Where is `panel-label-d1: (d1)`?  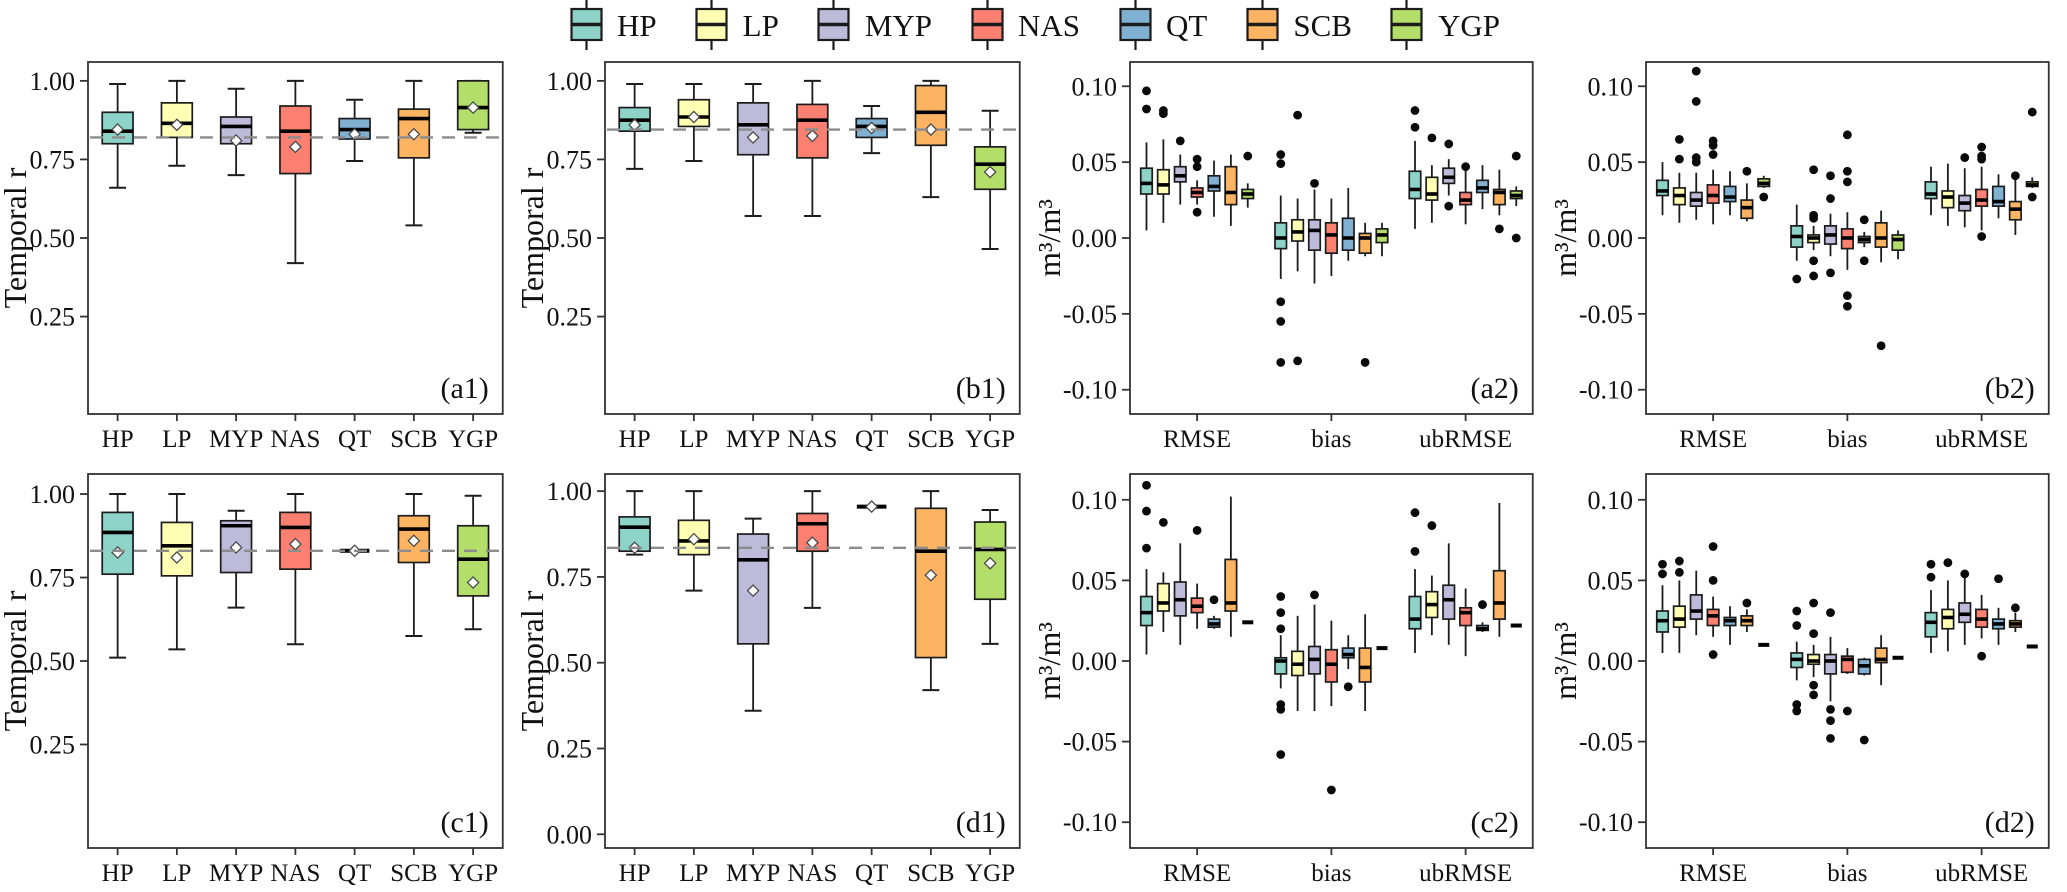
panel-label-d1: (d1) is located at coordinates (981, 822).